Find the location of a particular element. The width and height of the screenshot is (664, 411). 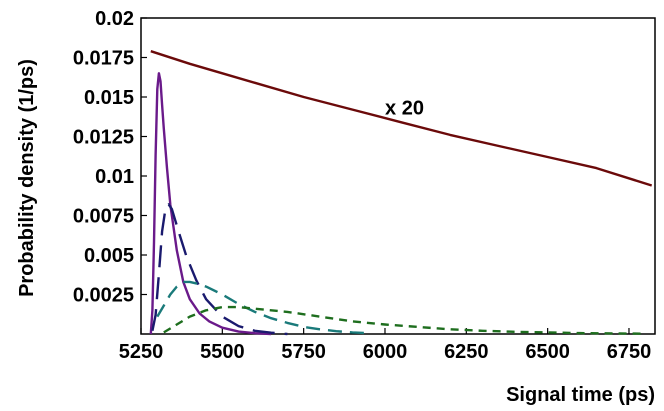

y-tick-label: 0.0175 is located at coordinates (103, 59).